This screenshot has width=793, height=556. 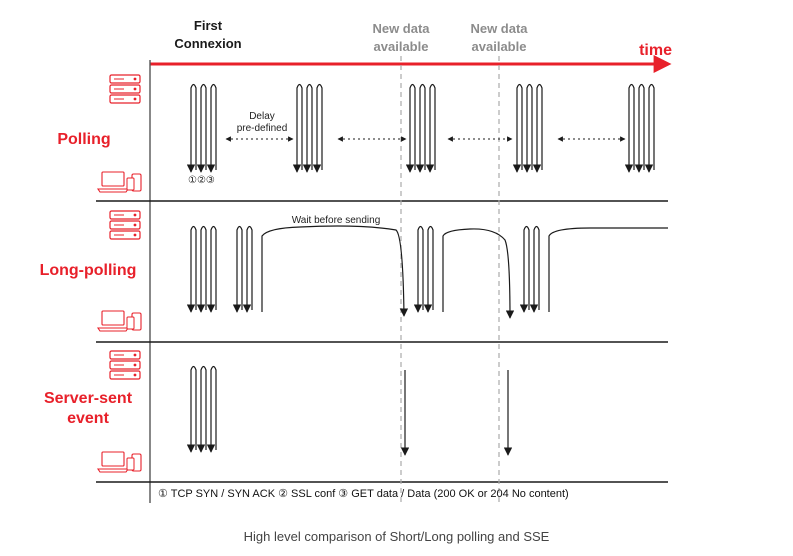 I want to click on icons-layer, so click(x=119, y=273).